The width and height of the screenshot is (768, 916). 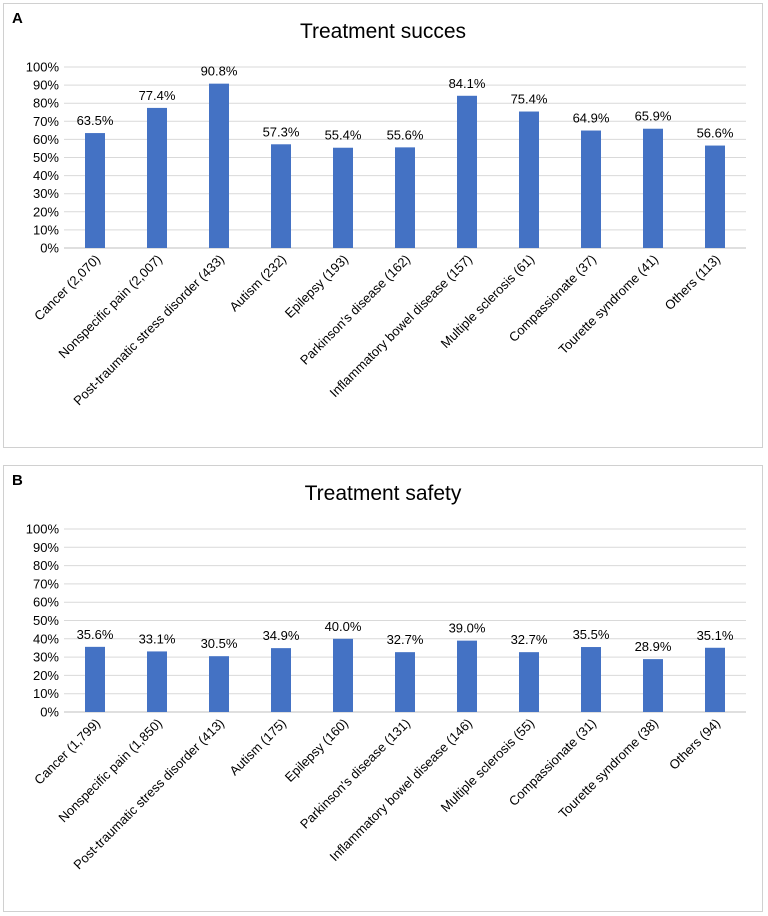 What do you see at coordinates (591, 634) in the screenshot?
I see `bar-value-label: 35.5%` at bounding box center [591, 634].